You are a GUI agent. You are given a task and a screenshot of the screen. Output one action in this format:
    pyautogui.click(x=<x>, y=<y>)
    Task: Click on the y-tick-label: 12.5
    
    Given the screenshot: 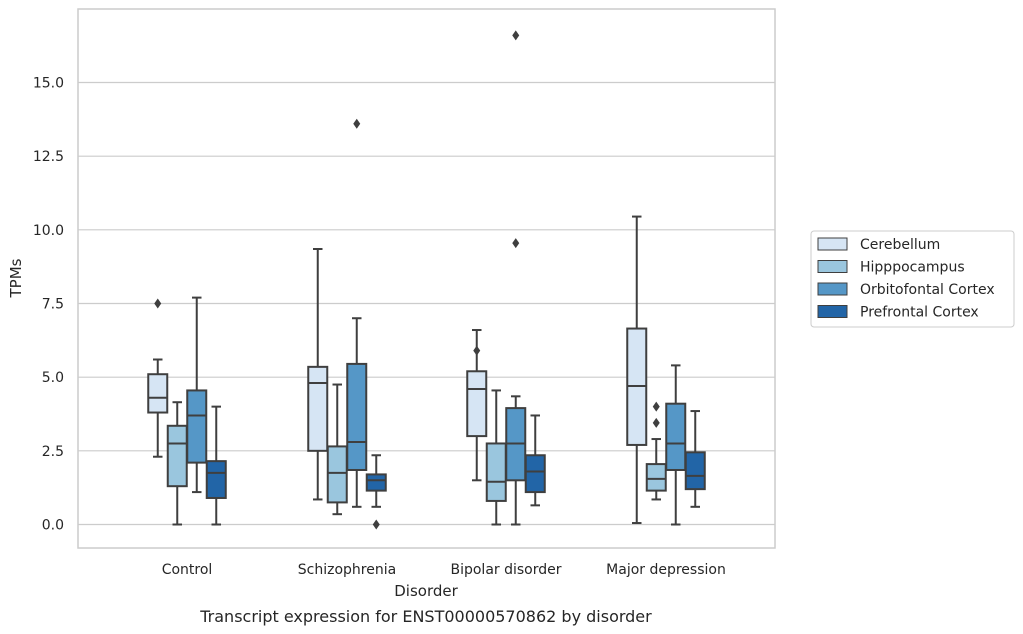 What is the action you would take?
    pyautogui.click(x=48, y=157)
    